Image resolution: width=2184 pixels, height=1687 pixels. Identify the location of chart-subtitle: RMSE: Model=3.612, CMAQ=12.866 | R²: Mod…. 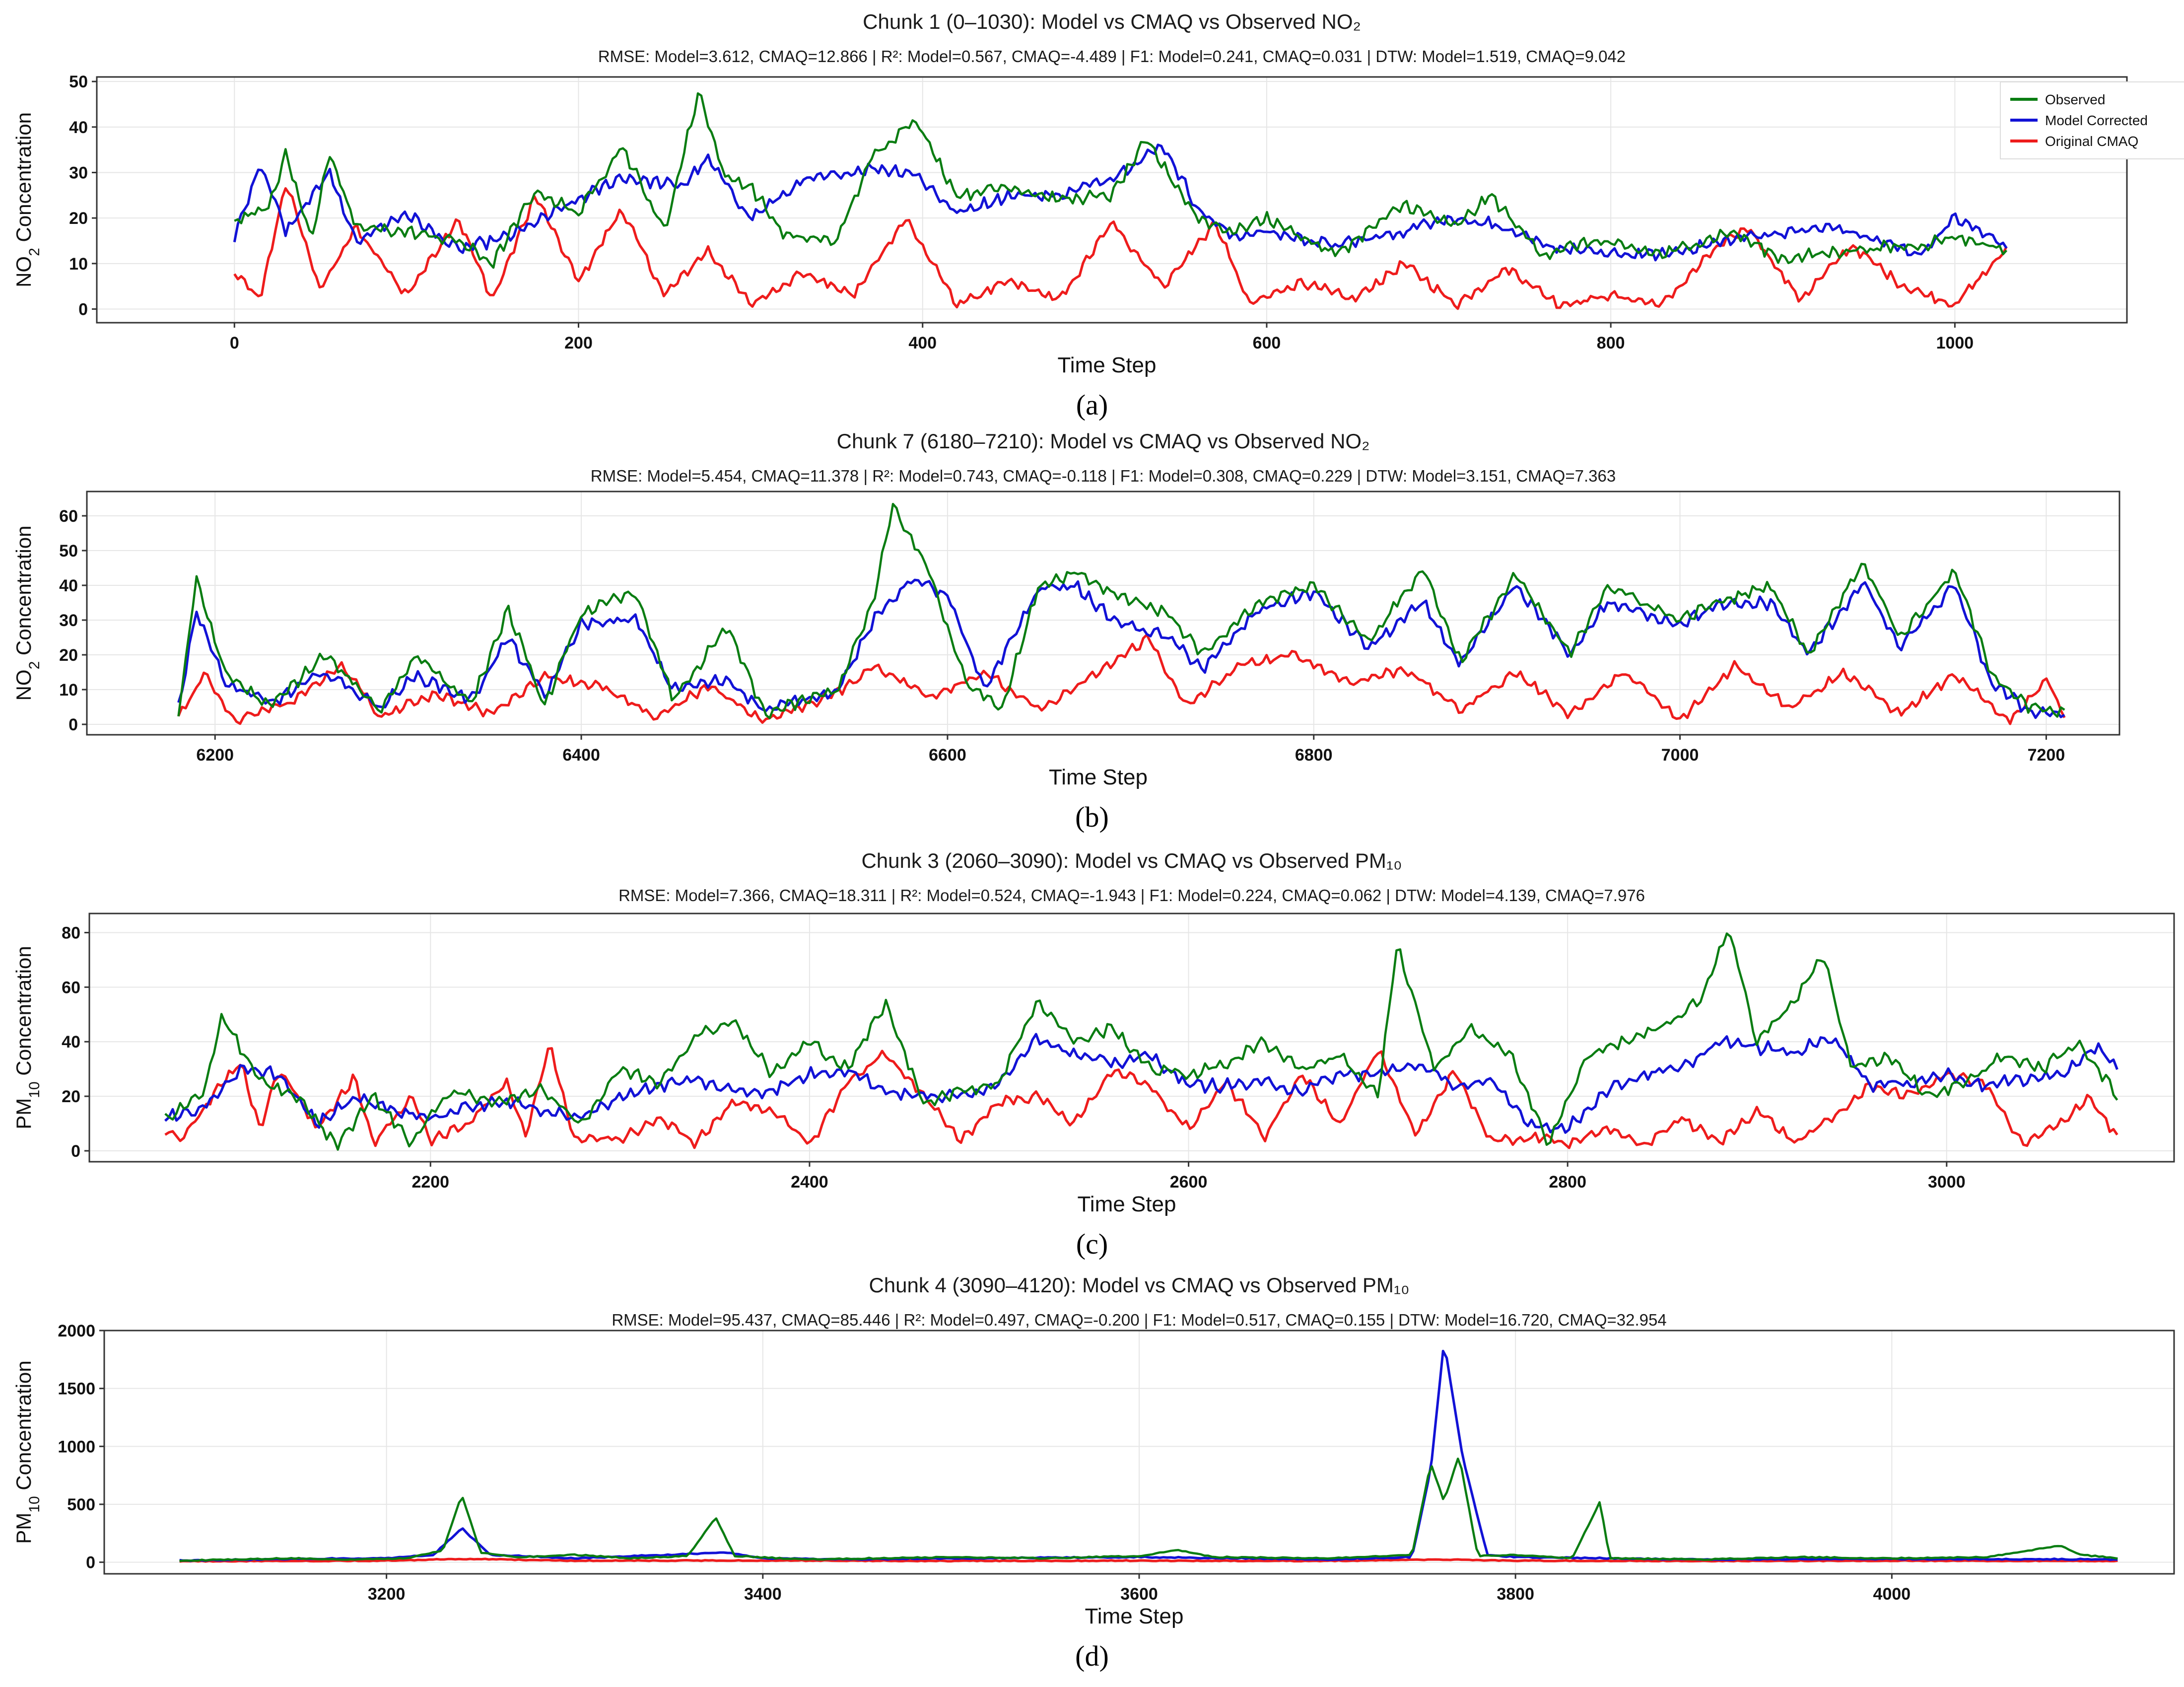
(1112, 56).